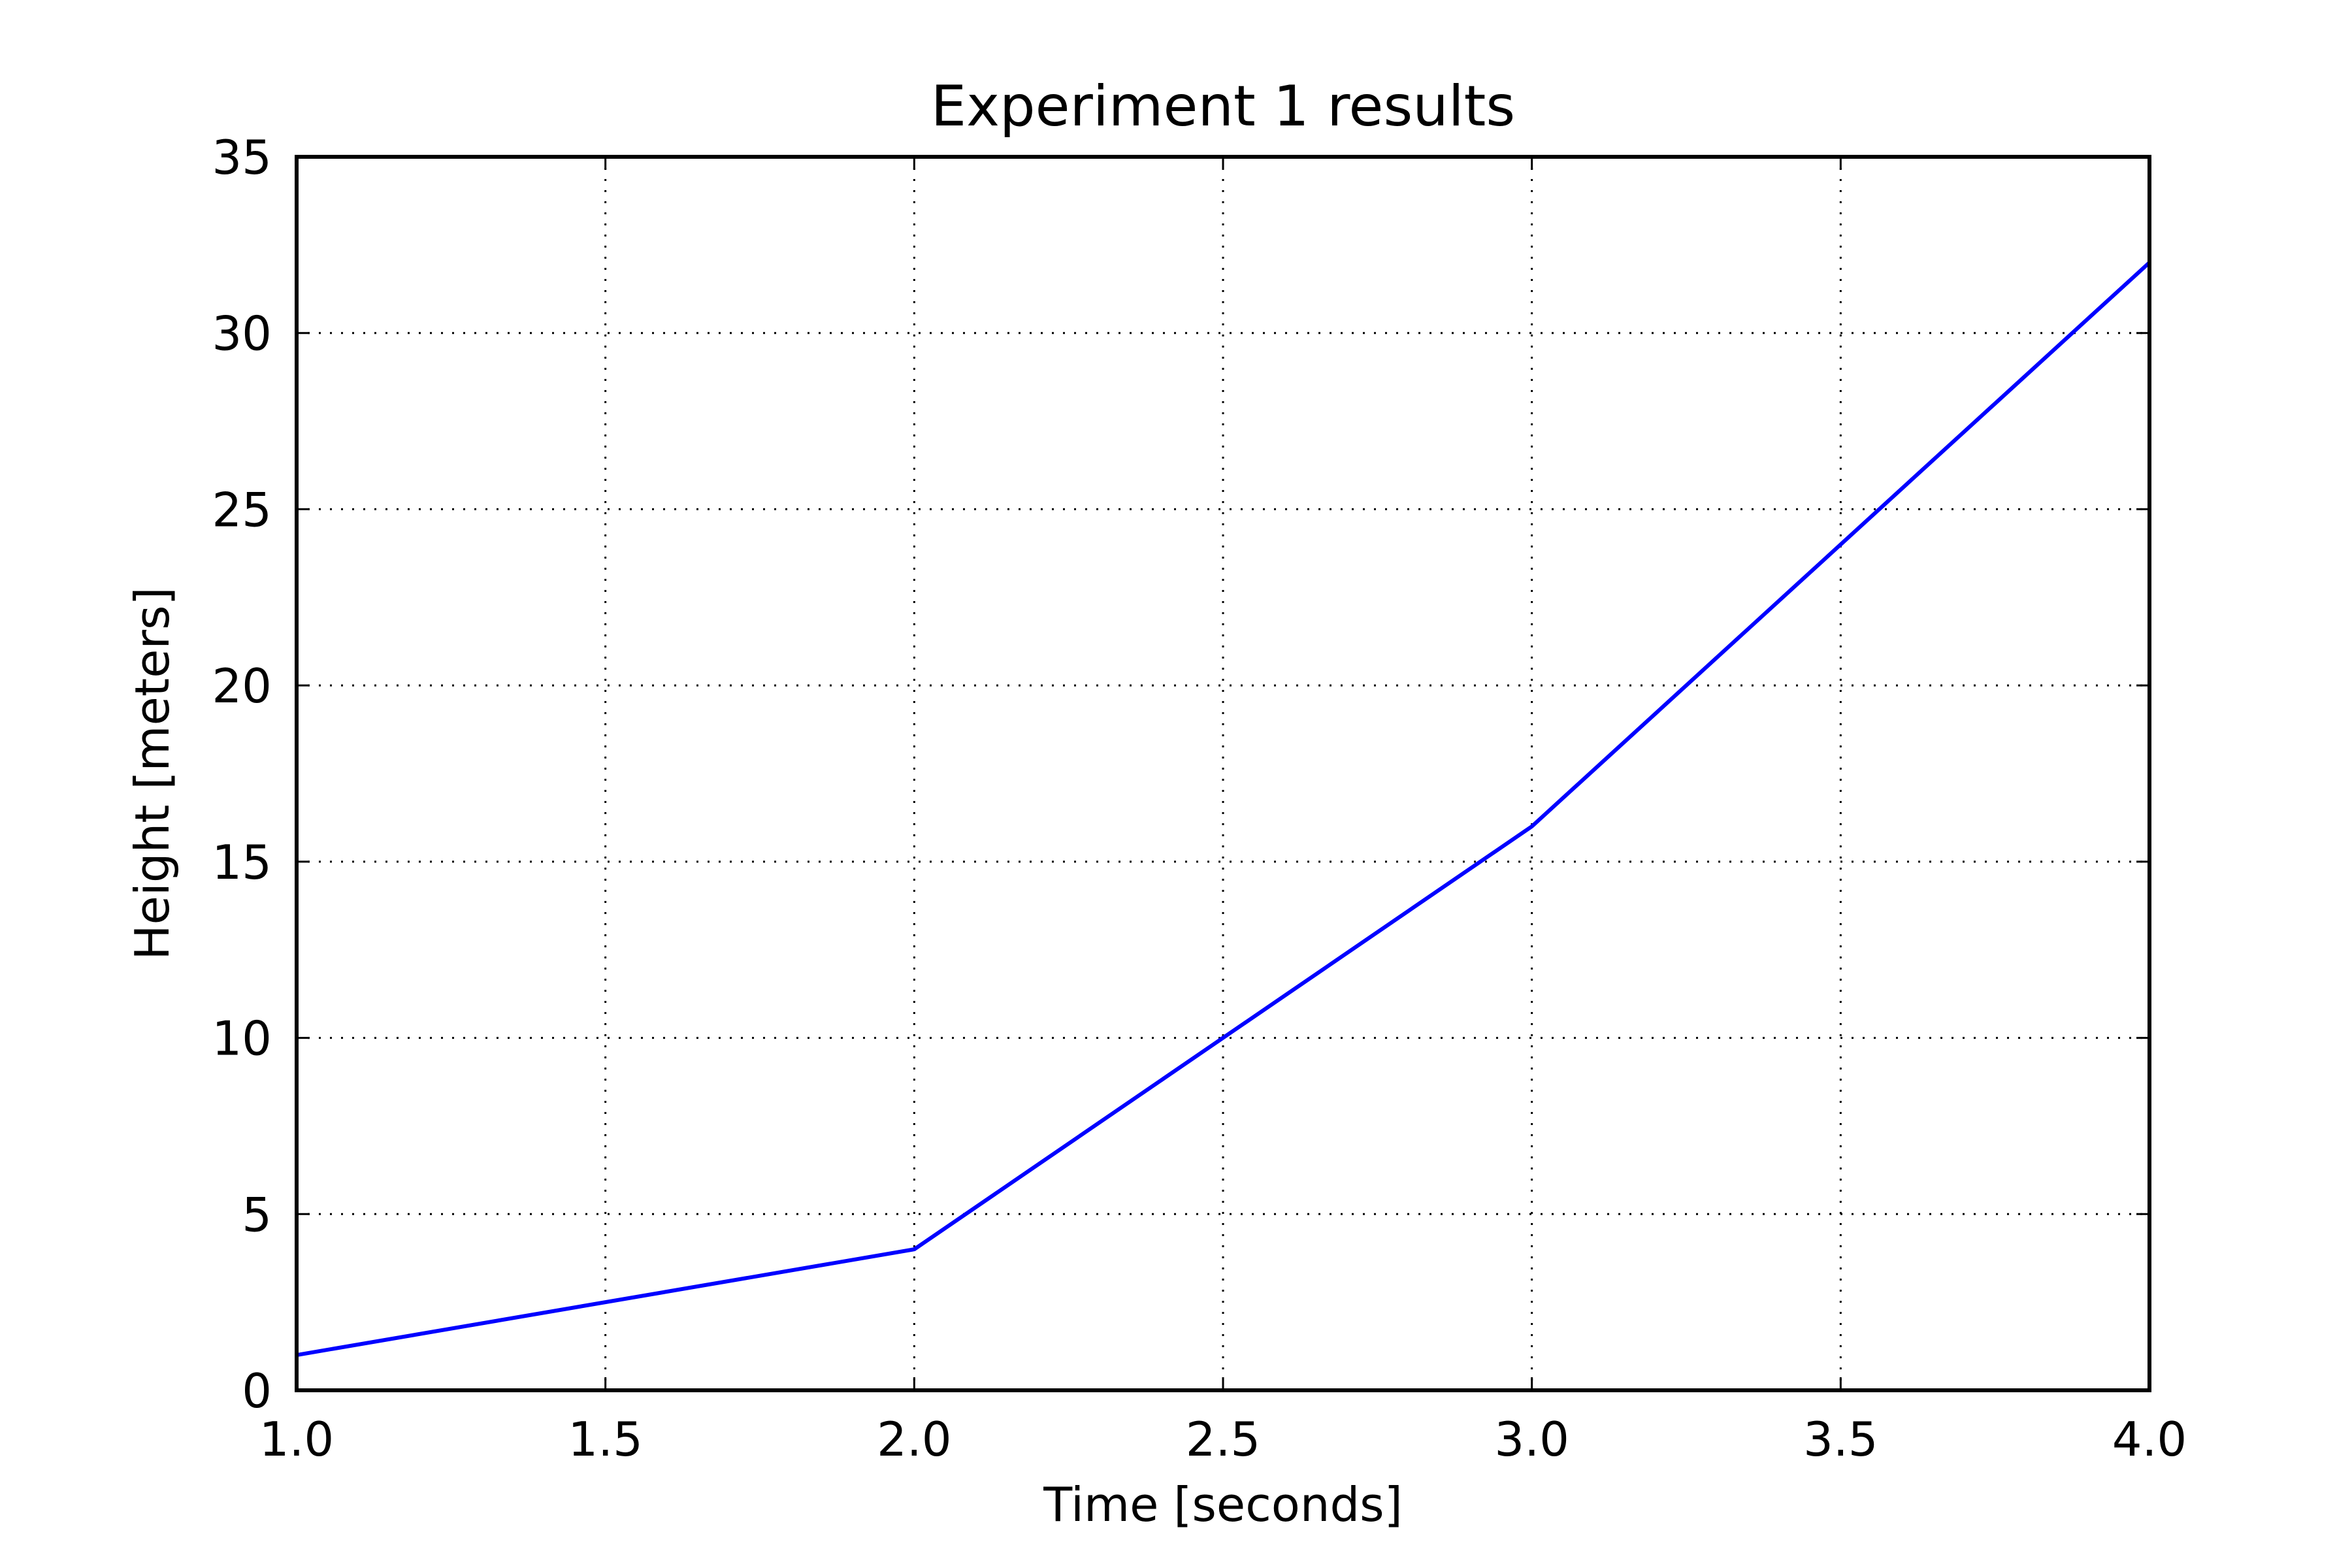 Image resolution: width=2352 pixels, height=1568 pixels. I want to click on y-tick-label: 5, so click(257, 1214).